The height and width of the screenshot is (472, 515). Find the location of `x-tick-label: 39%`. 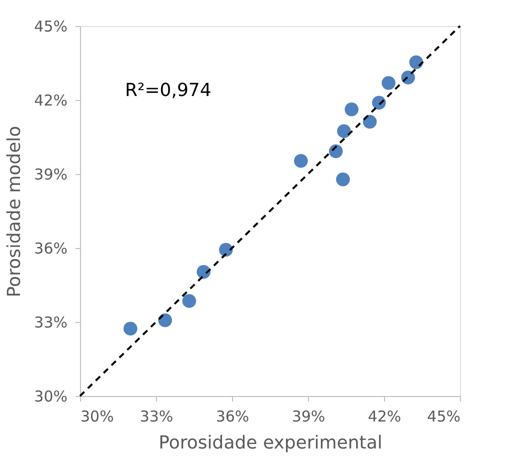

x-tick-label: 39% is located at coordinates (309, 417).